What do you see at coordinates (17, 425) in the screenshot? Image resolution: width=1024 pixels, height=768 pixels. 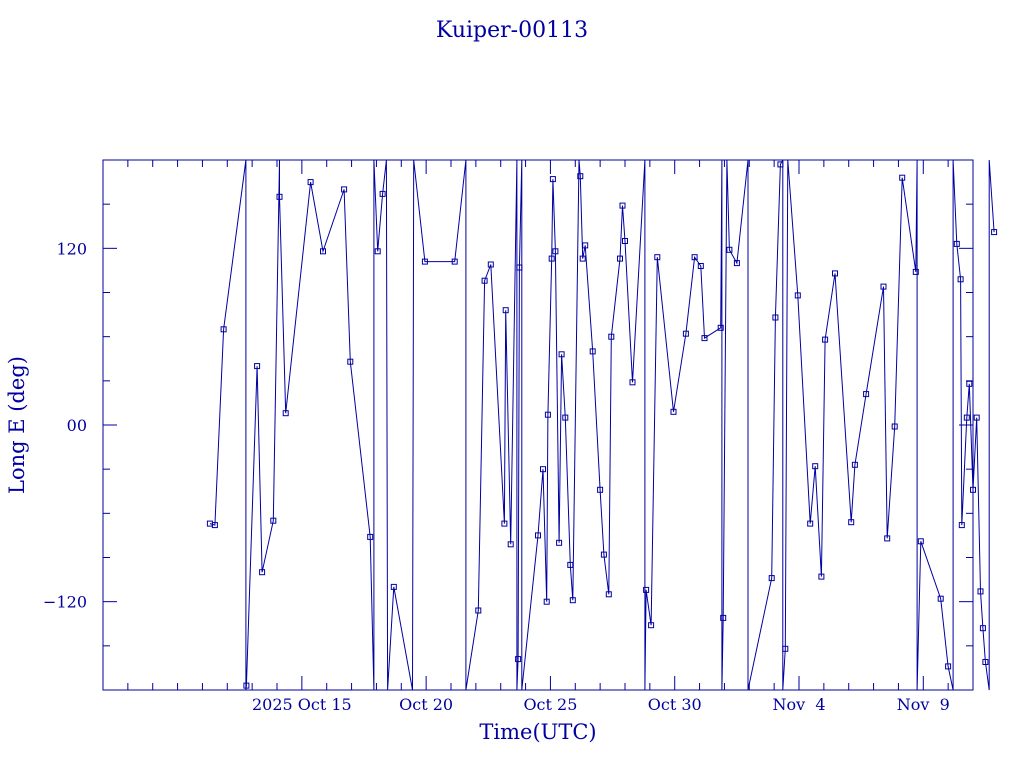 I see `y-axis-label: Long E (deg)` at bounding box center [17, 425].